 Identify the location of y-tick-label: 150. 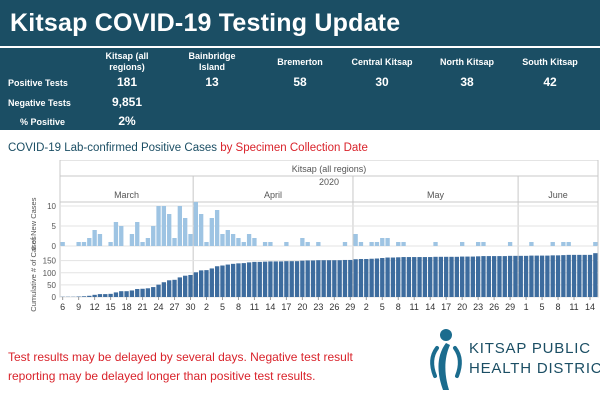
(50, 261).